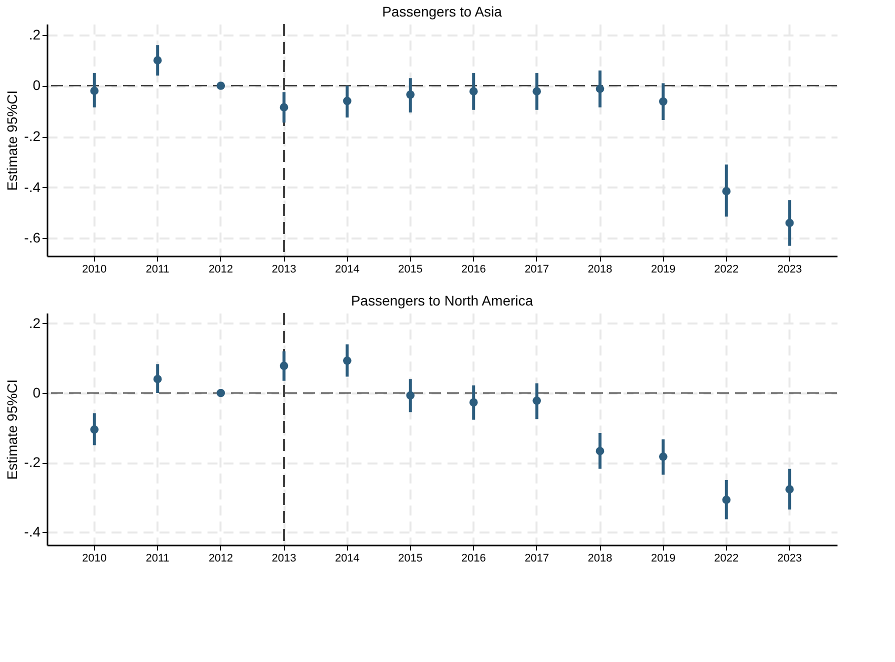  What do you see at coordinates (32, 238) in the screenshot?
I see `y-tick-label: -.6` at bounding box center [32, 238].